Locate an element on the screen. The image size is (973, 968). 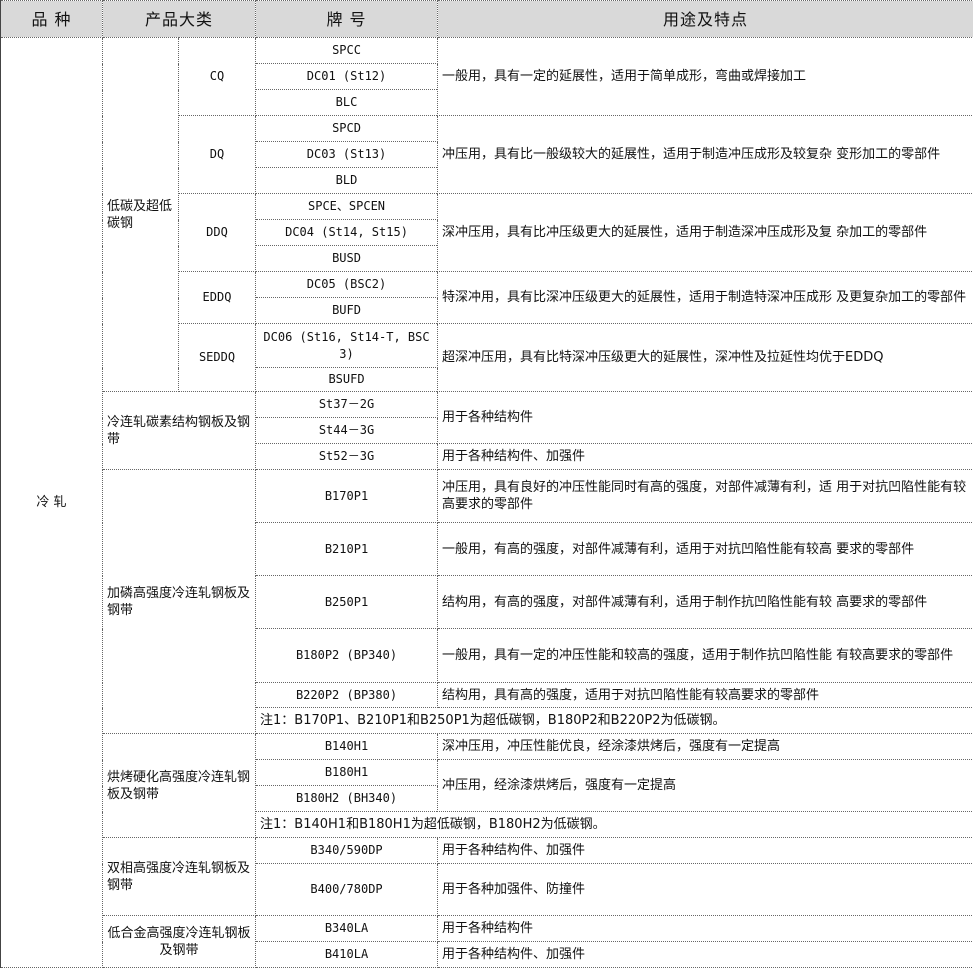
subcat-ddq: DDQ is located at coordinates (217, 232).